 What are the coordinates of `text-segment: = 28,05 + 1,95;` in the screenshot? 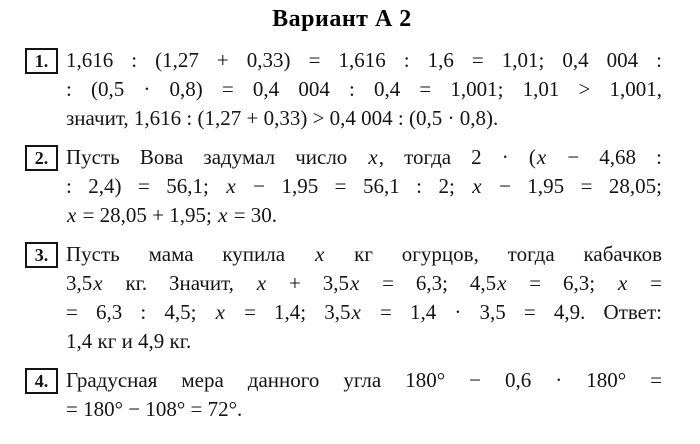 It's located at (147, 215).